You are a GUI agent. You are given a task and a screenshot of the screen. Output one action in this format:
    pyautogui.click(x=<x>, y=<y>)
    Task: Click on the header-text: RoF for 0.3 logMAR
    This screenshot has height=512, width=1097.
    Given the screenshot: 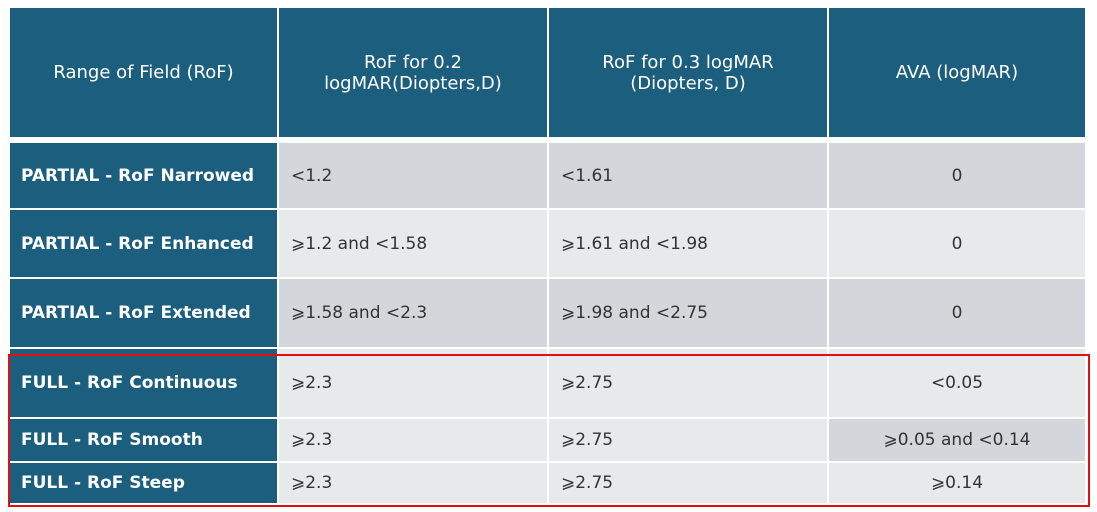 What is the action you would take?
    pyautogui.click(x=688, y=62)
    